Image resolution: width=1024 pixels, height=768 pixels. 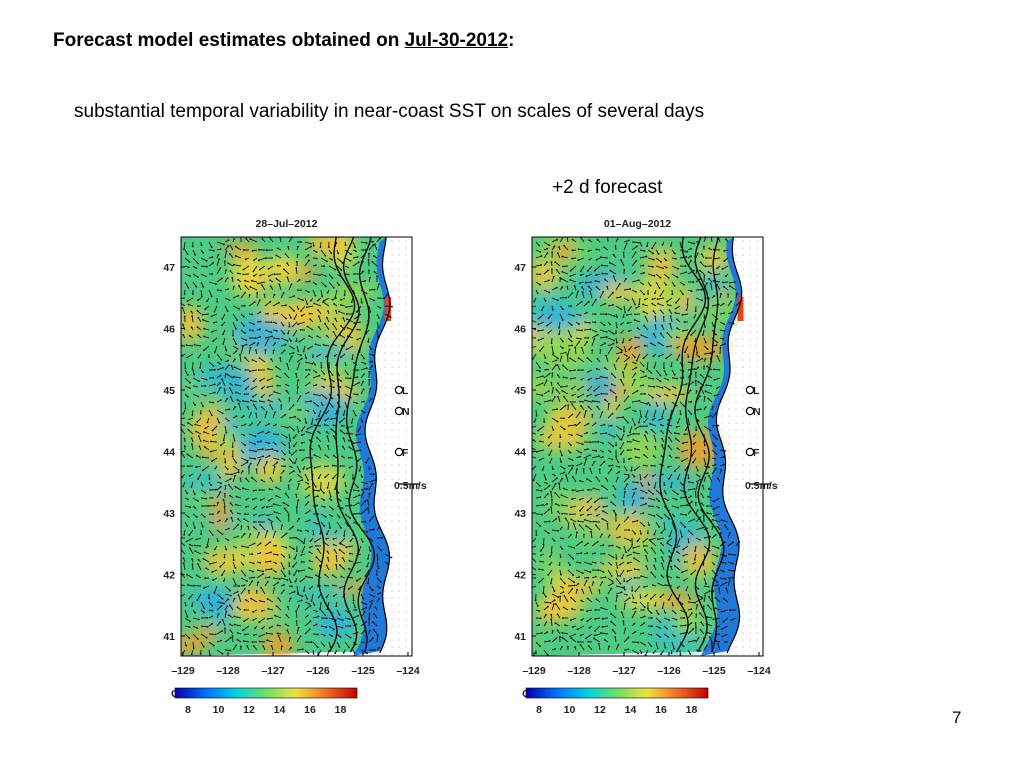 What do you see at coordinates (637, 224) in the screenshot?
I see `map-date-title: 01–Aug–2012` at bounding box center [637, 224].